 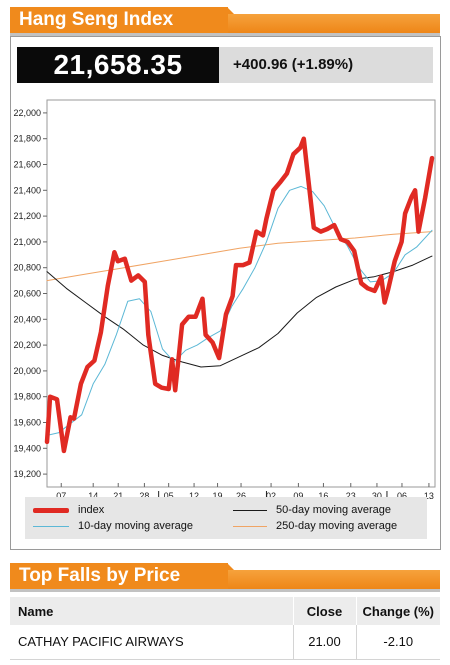 What do you see at coordinates (398, 611) in the screenshot?
I see `column-header-change: Change (%)` at bounding box center [398, 611].